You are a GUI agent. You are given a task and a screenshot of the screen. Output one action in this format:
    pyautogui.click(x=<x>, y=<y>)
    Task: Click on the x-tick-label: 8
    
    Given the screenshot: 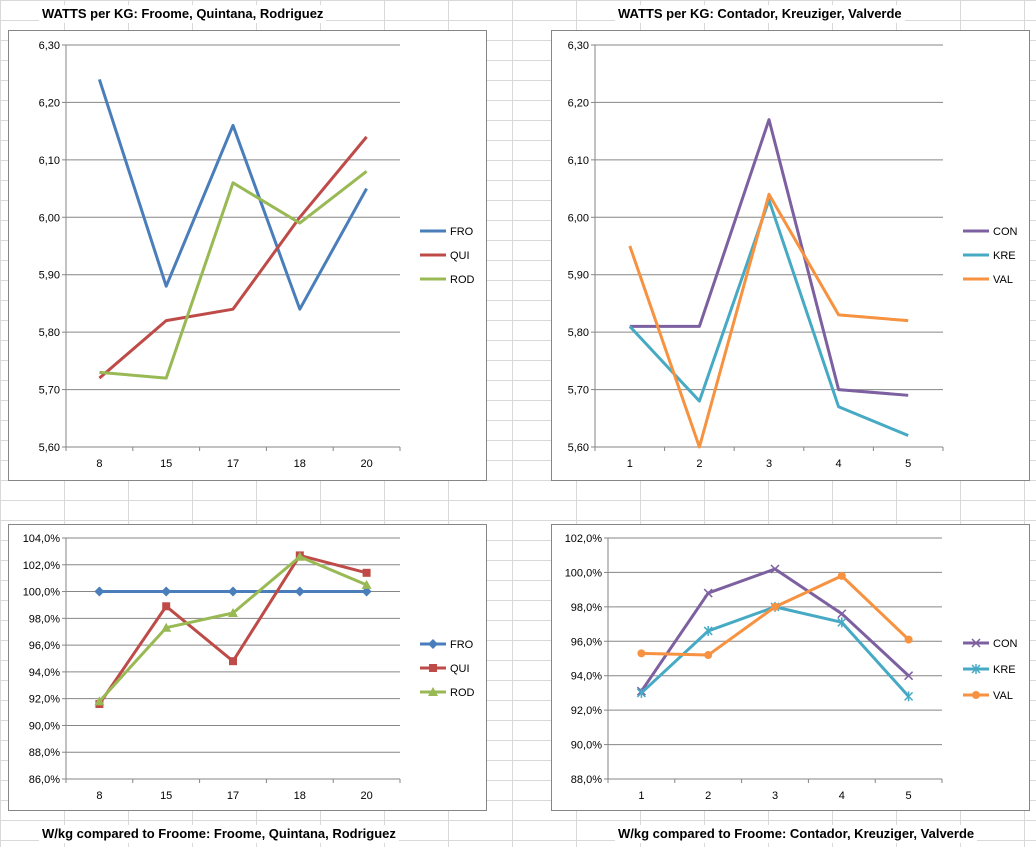 What is the action you would take?
    pyautogui.click(x=99, y=796)
    